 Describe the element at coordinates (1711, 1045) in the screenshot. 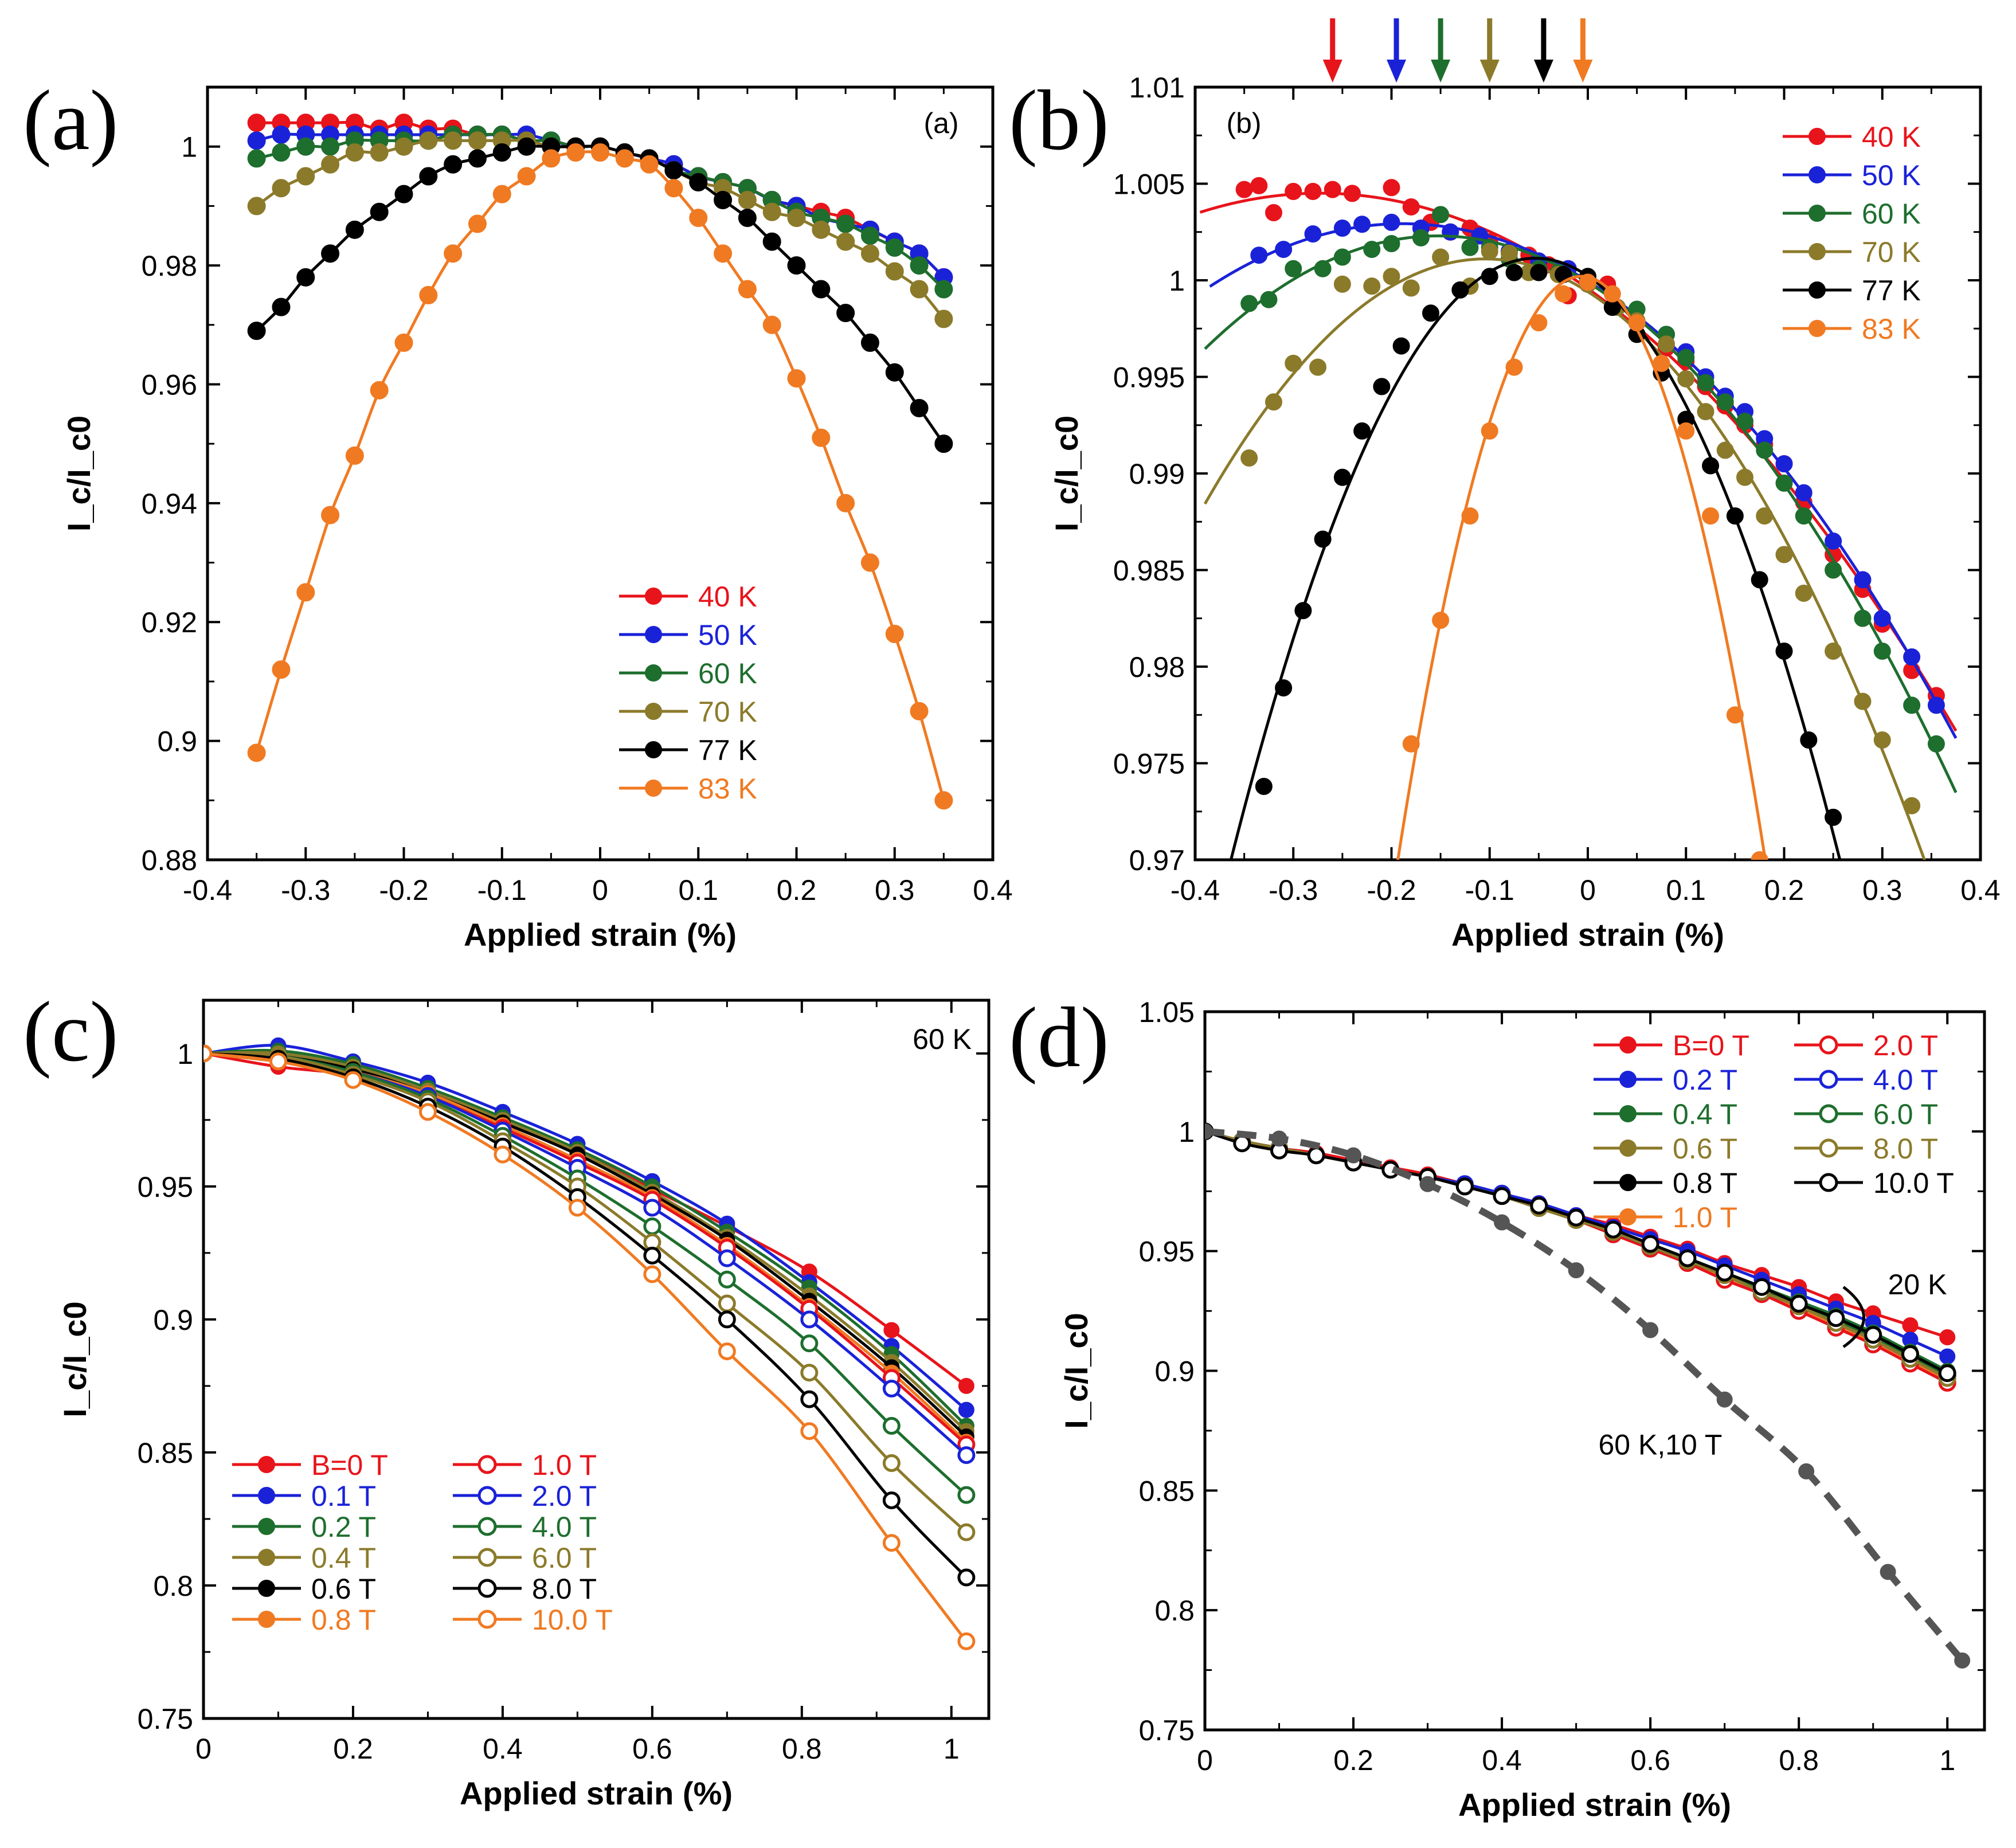

I see `legend-label: B=0 T` at that location.